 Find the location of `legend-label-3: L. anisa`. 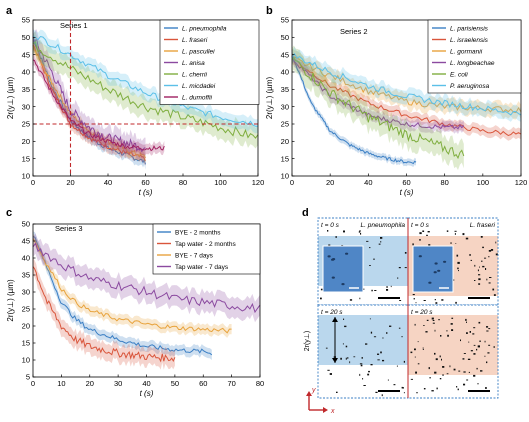

legend-label-3: L. anisa is located at coordinates (193, 63).